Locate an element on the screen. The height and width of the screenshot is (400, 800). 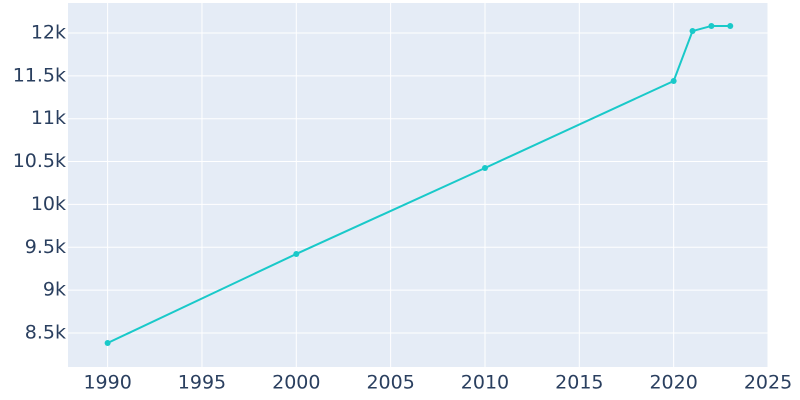
x-tick-label: 2020 is located at coordinates (673, 383).